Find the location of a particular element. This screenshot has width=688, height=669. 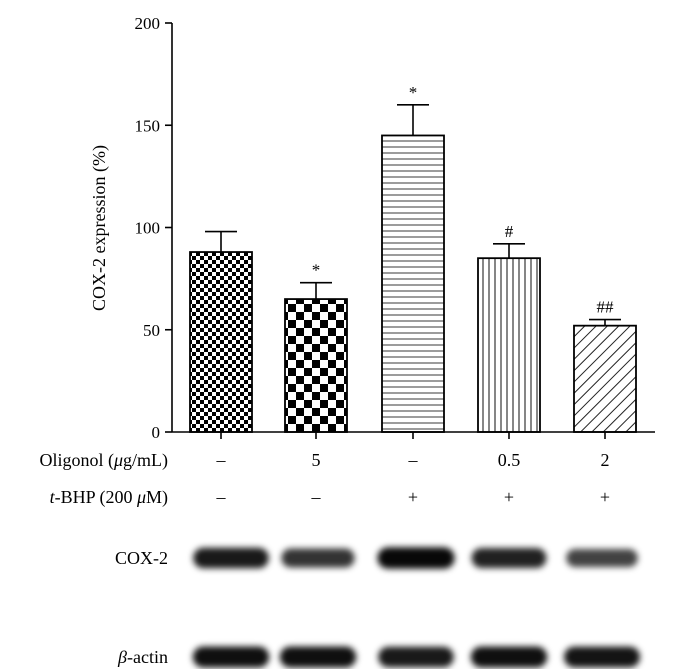

condition-label: t-BHP (200 μM) is located at coordinates (109, 497).